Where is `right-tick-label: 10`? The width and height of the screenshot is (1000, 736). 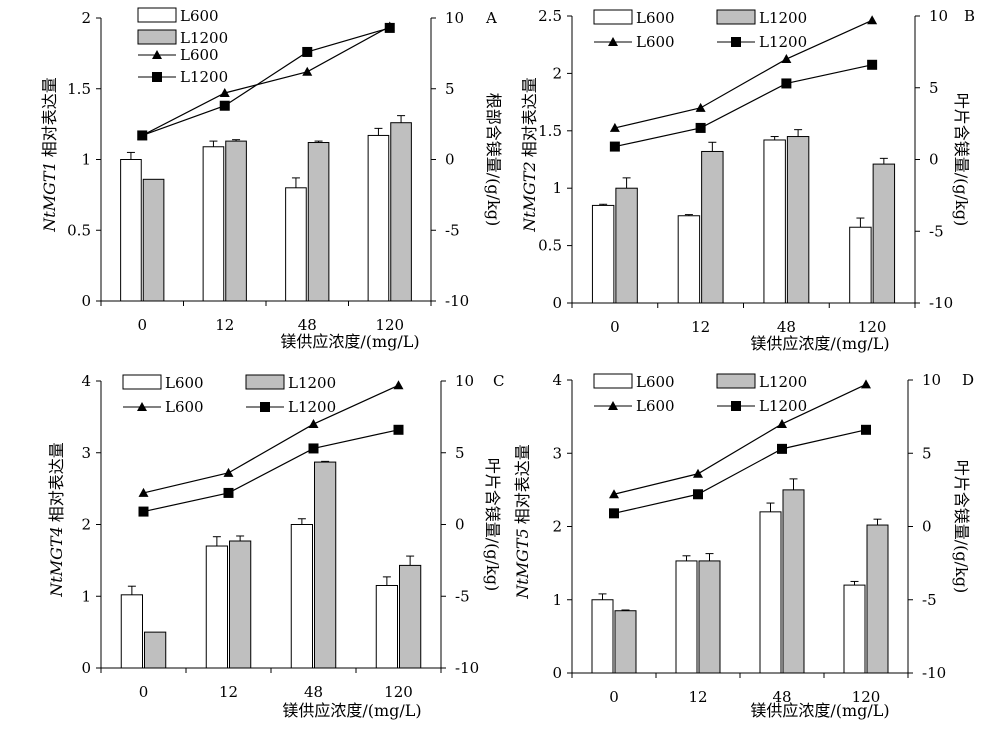
right-tick-label: 10 is located at coordinates (938, 16).